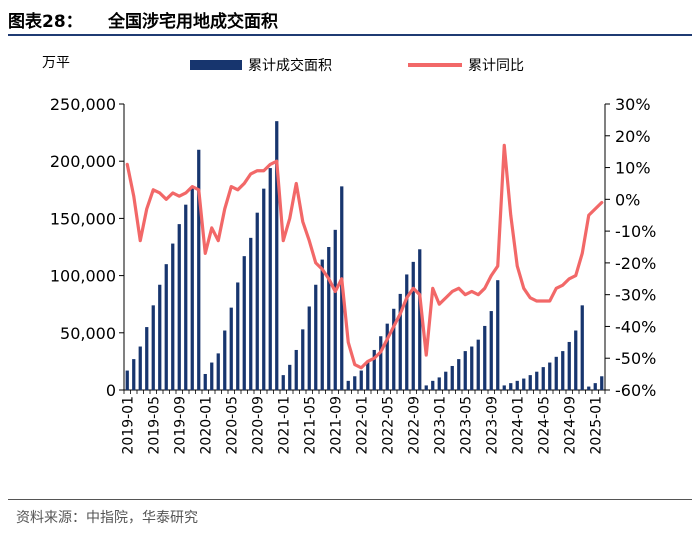  I want to click on legend-line-label: 累计同比, so click(496, 66).